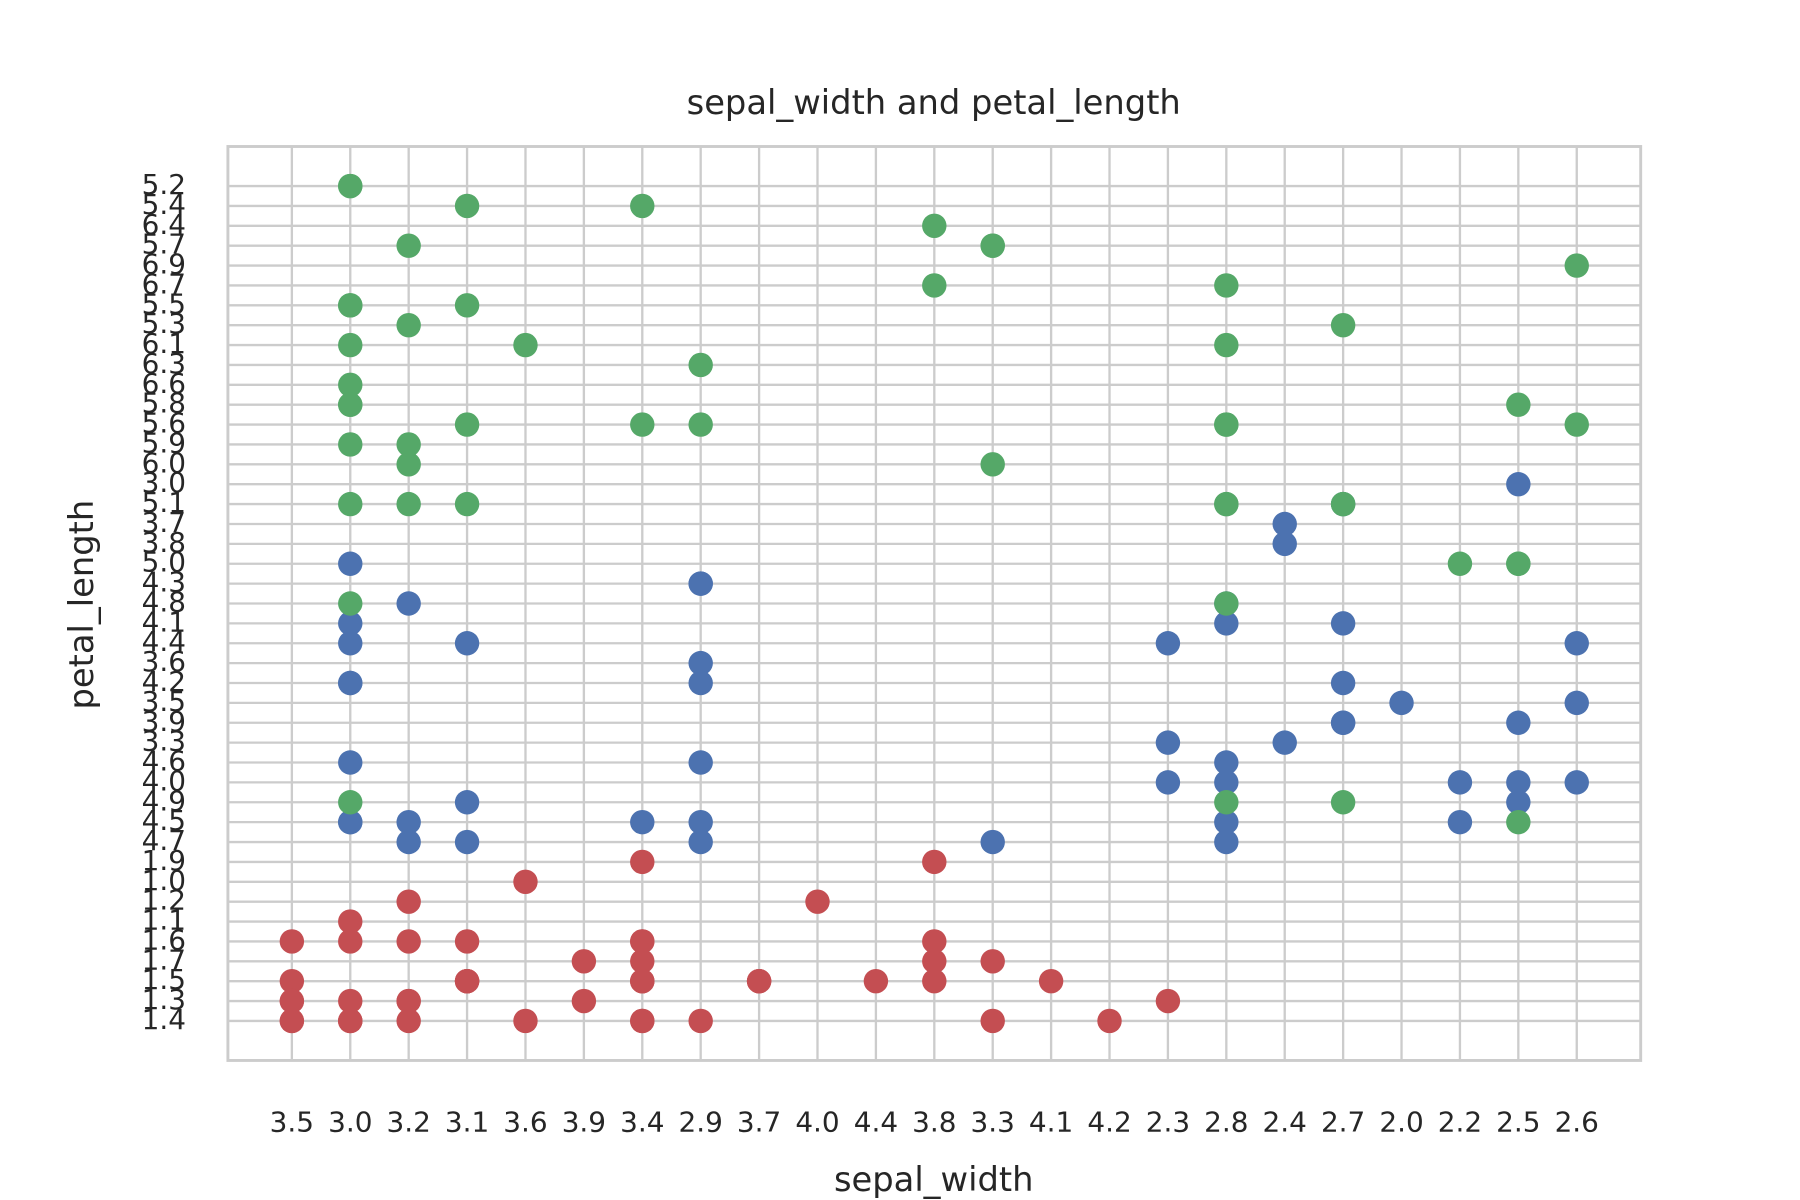 This screenshot has width=1800, height=1200. I want to click on x-tick-label: 2.5, so click(1518, 1121).